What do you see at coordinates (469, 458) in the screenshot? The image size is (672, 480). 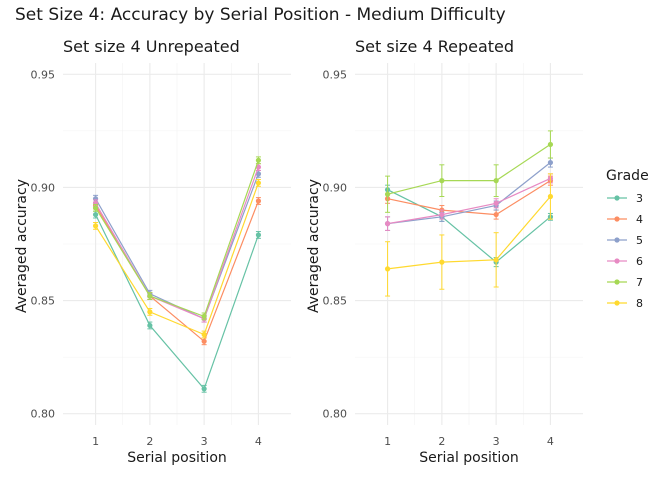 I see `x-axis-label-repeated: Serial position` at bounding box center [469, 458].